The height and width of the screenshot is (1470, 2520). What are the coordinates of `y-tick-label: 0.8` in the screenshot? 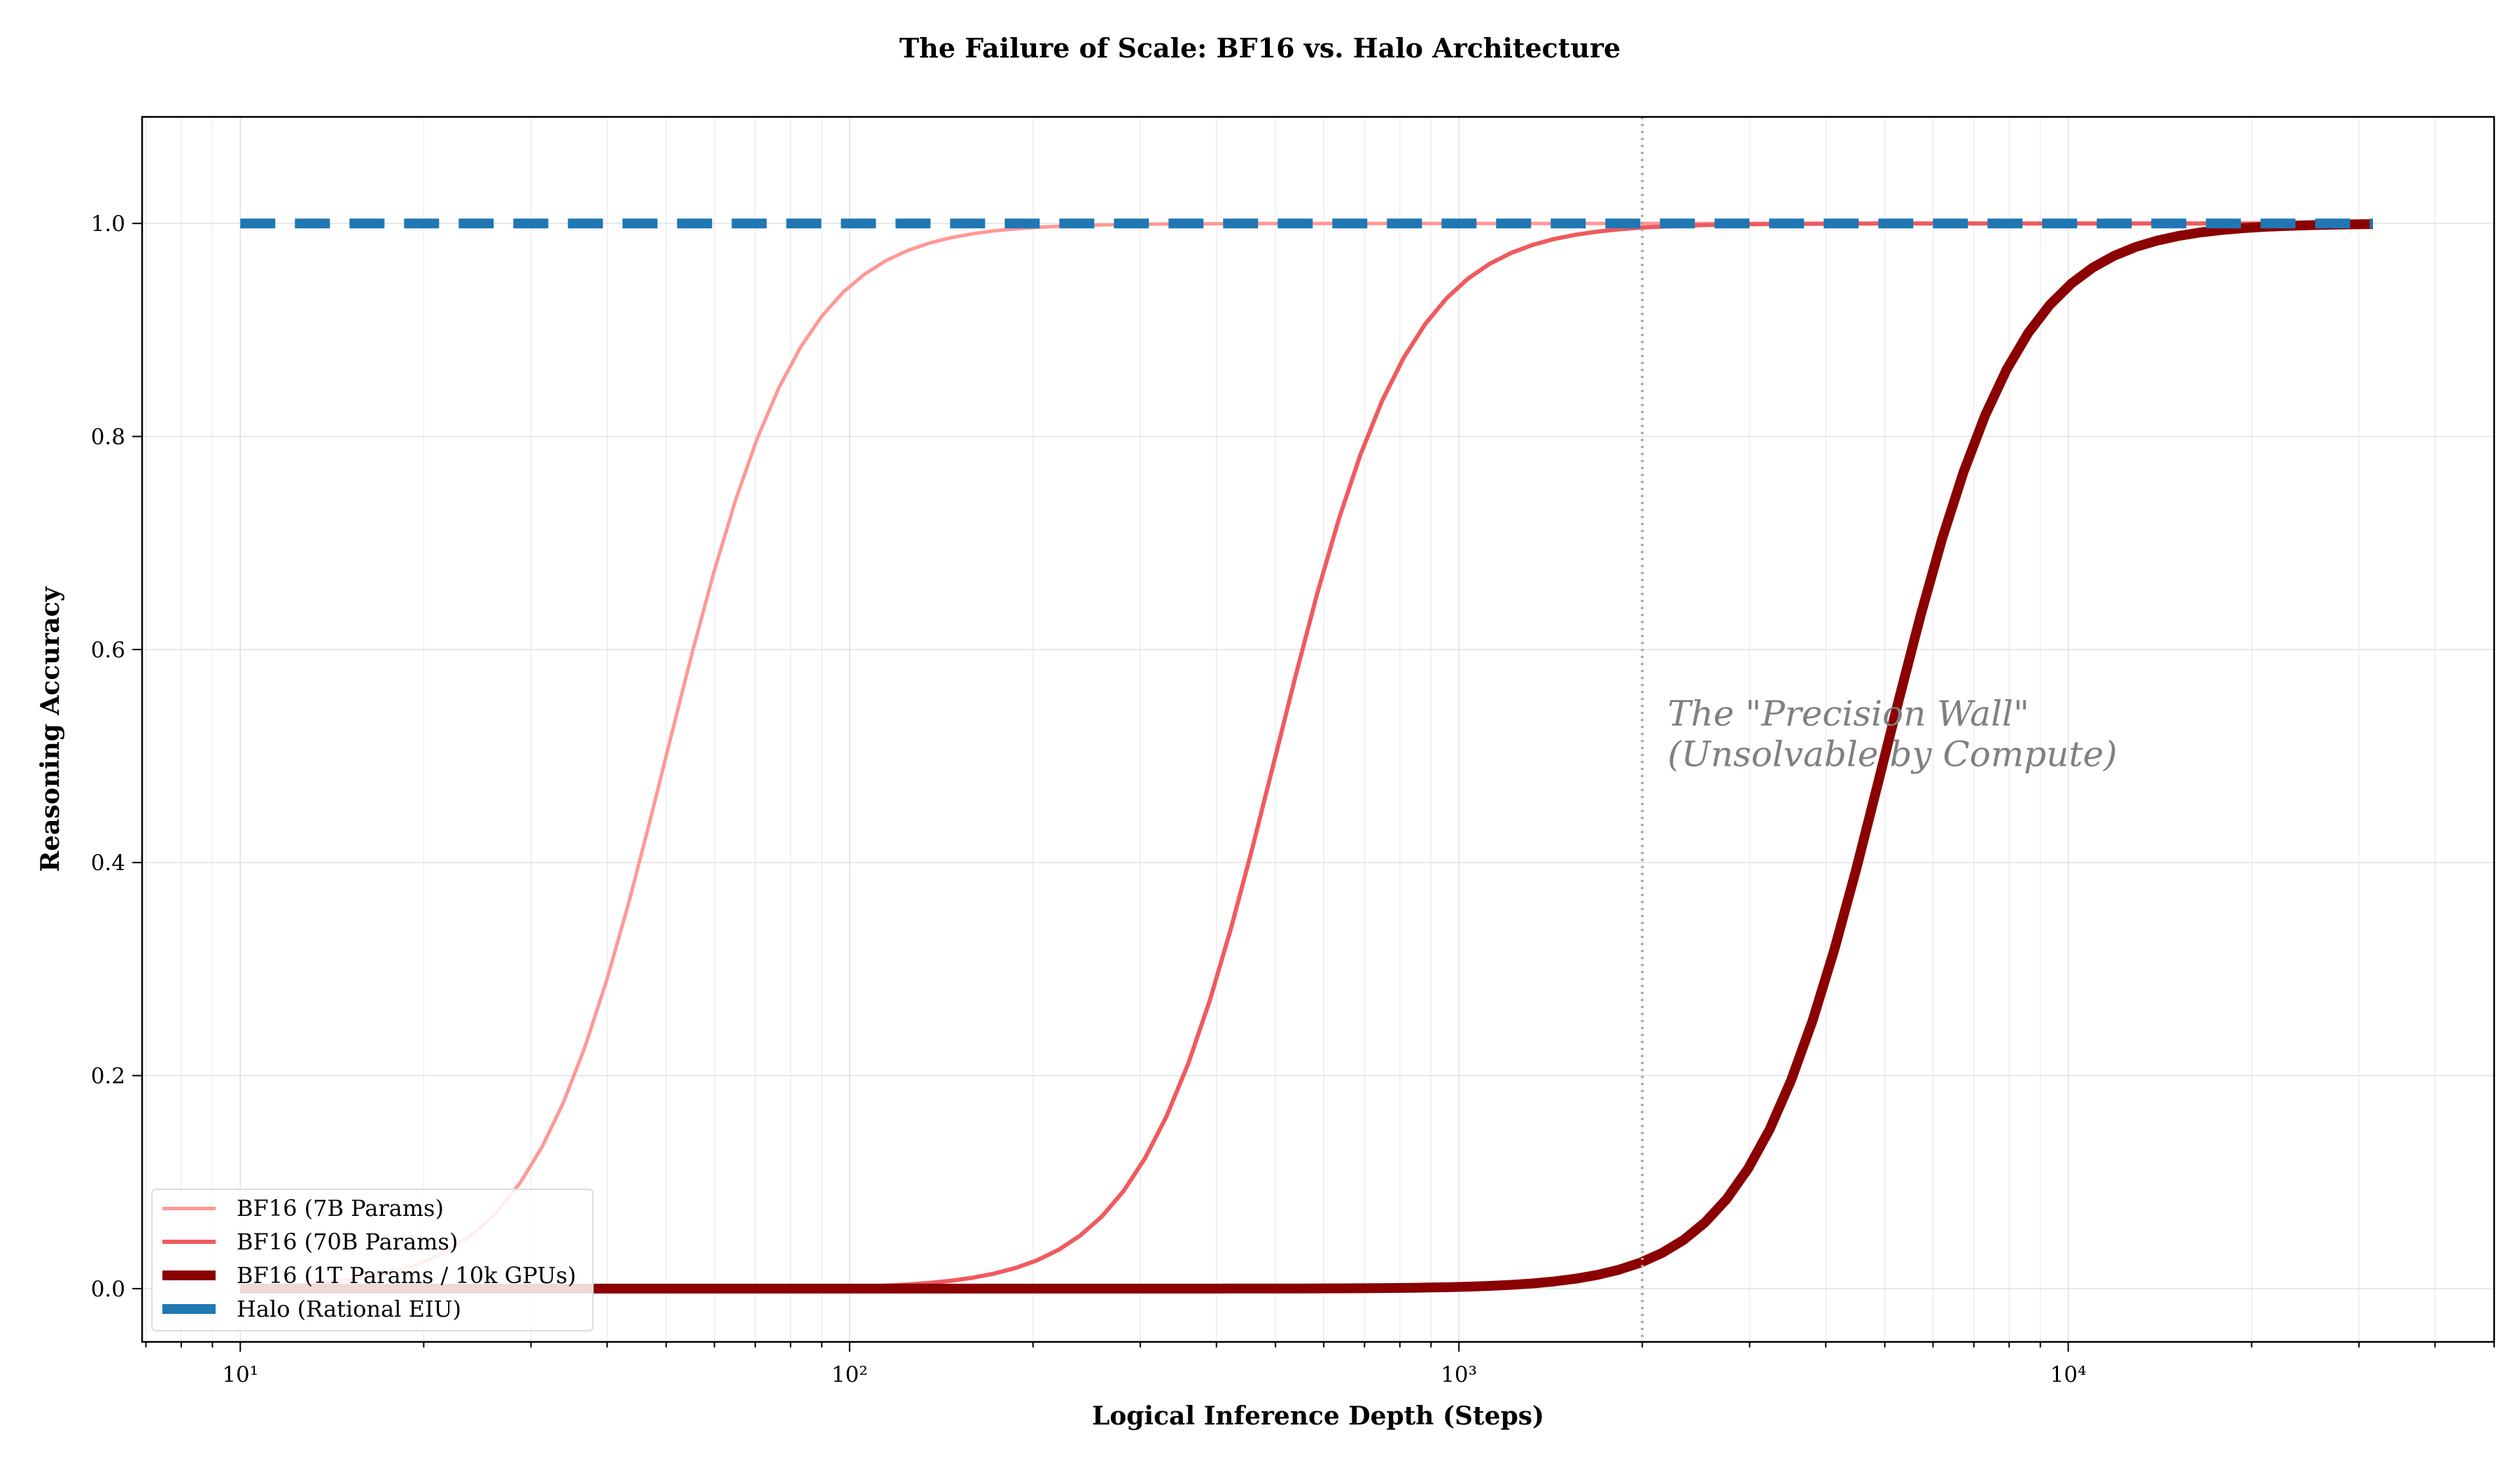 It's located at (108, 437).